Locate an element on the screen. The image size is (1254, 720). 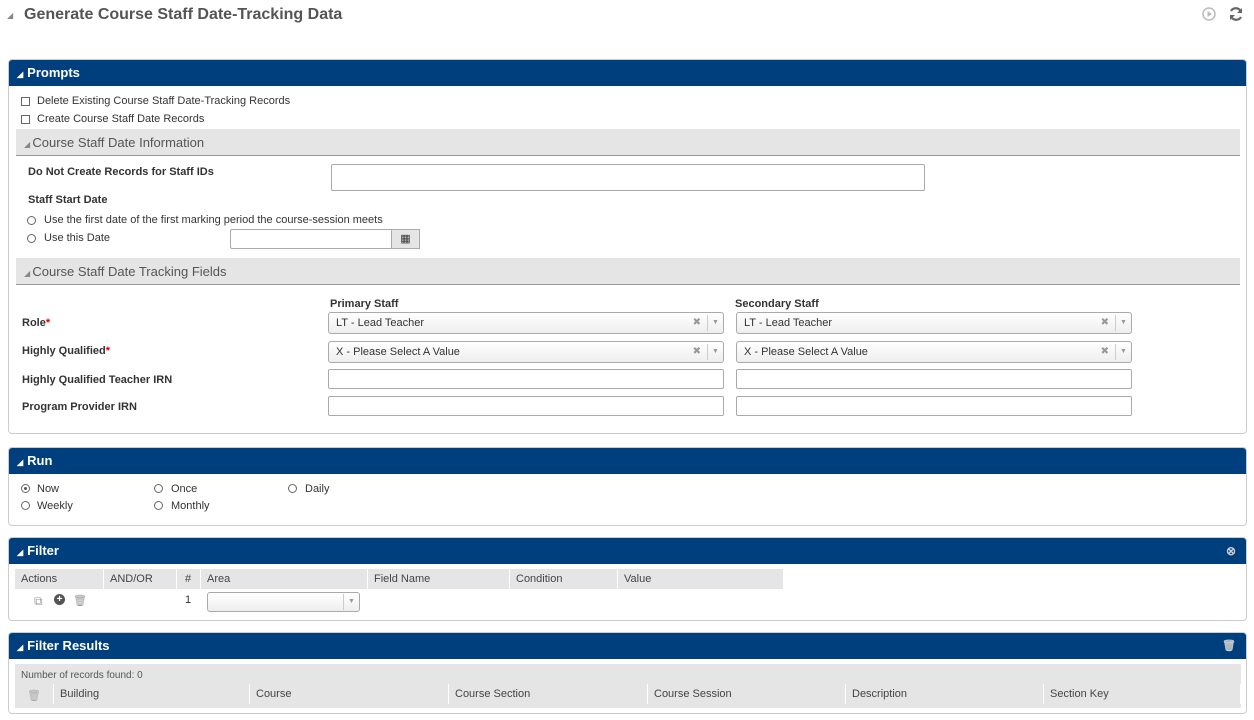
results-title: Filter Results is located at coordinates (68, 645).